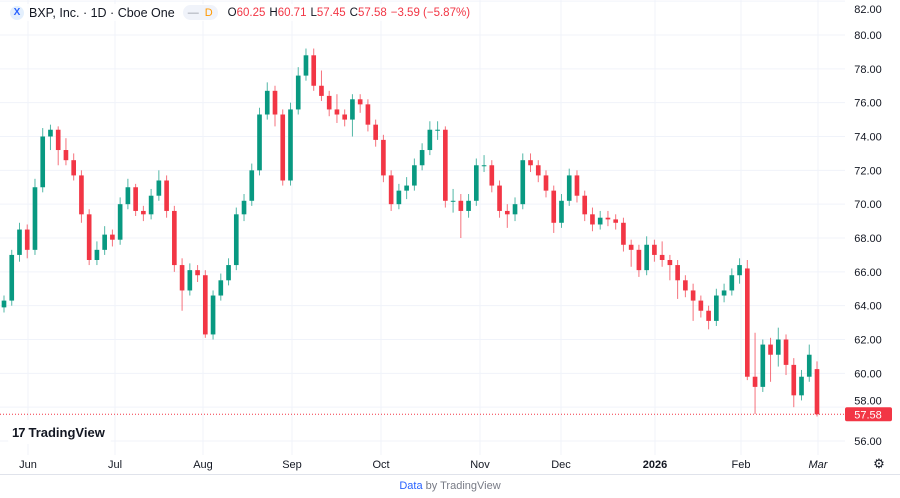  What do you see at coordinates (331, 12) in the screenshot?
I see `low-value: 57.45` at bounding box center [331, 12].